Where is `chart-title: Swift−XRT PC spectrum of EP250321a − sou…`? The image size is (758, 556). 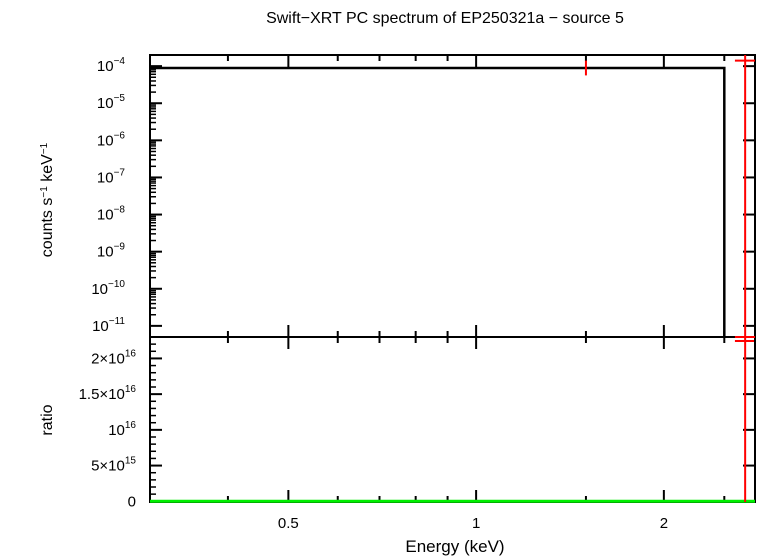 chart-title: Swift−XRT PC spectrum of EP250321a − sou… is located at coordinates (445, 18).